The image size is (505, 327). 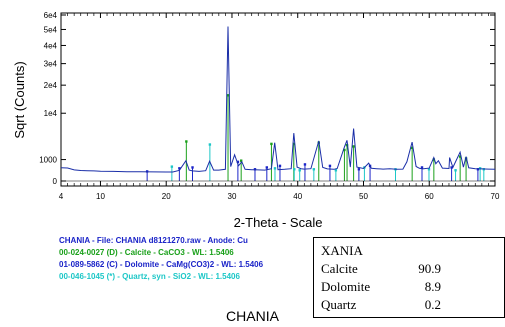 What do you see at coordinates (432, 286) in the screenshot?
I see `quant-value: 8.9` at bounding box center [432, 286].